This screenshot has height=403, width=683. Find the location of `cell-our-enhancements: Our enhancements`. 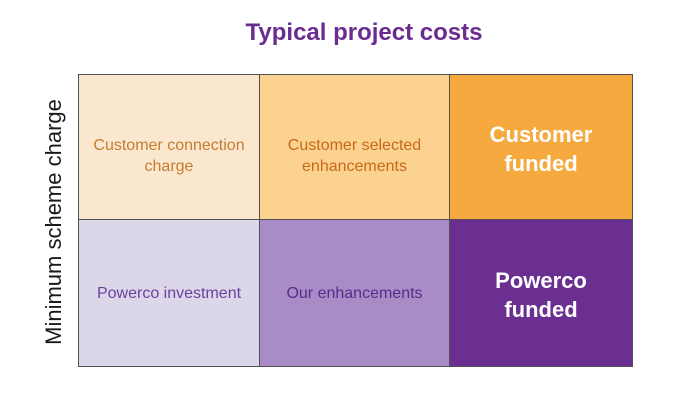

cell-our-enhancements: Our enhancements is located at coordinates (355, 293).